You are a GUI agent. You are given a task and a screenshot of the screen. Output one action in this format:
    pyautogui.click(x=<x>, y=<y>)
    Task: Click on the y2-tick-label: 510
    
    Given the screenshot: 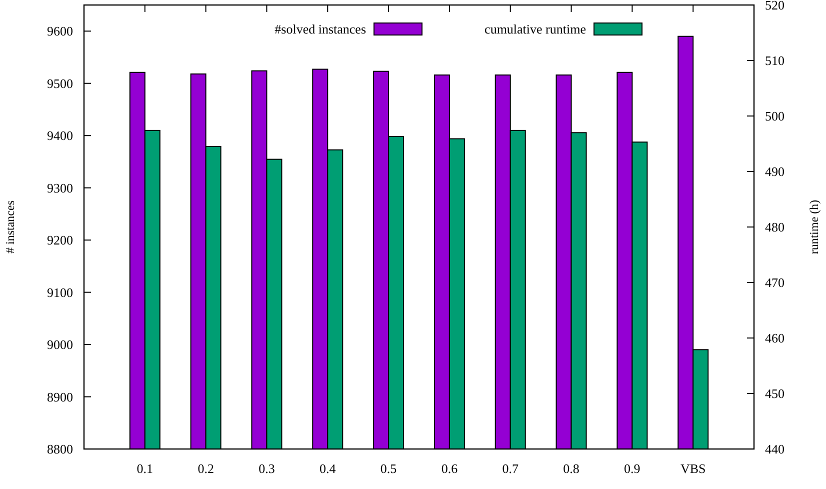 What is the action you would take?
    pyautogui.click(x=774, y=60)
    